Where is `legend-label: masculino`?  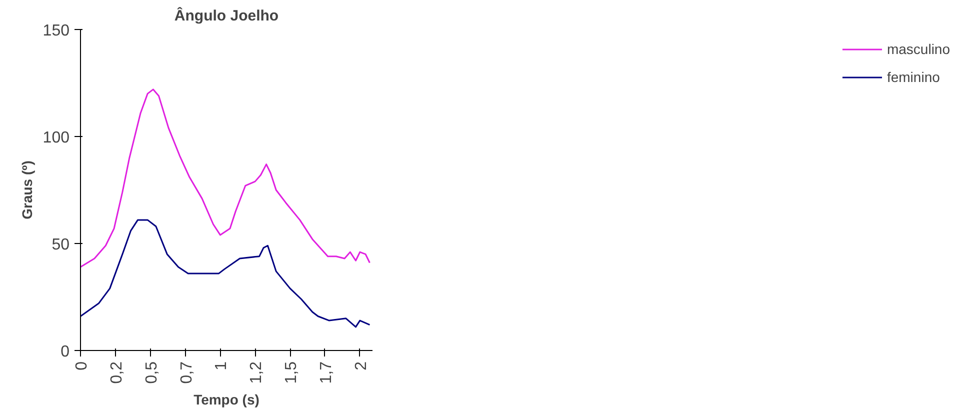
legend-label: masculino is located at coordinates (918, 49).